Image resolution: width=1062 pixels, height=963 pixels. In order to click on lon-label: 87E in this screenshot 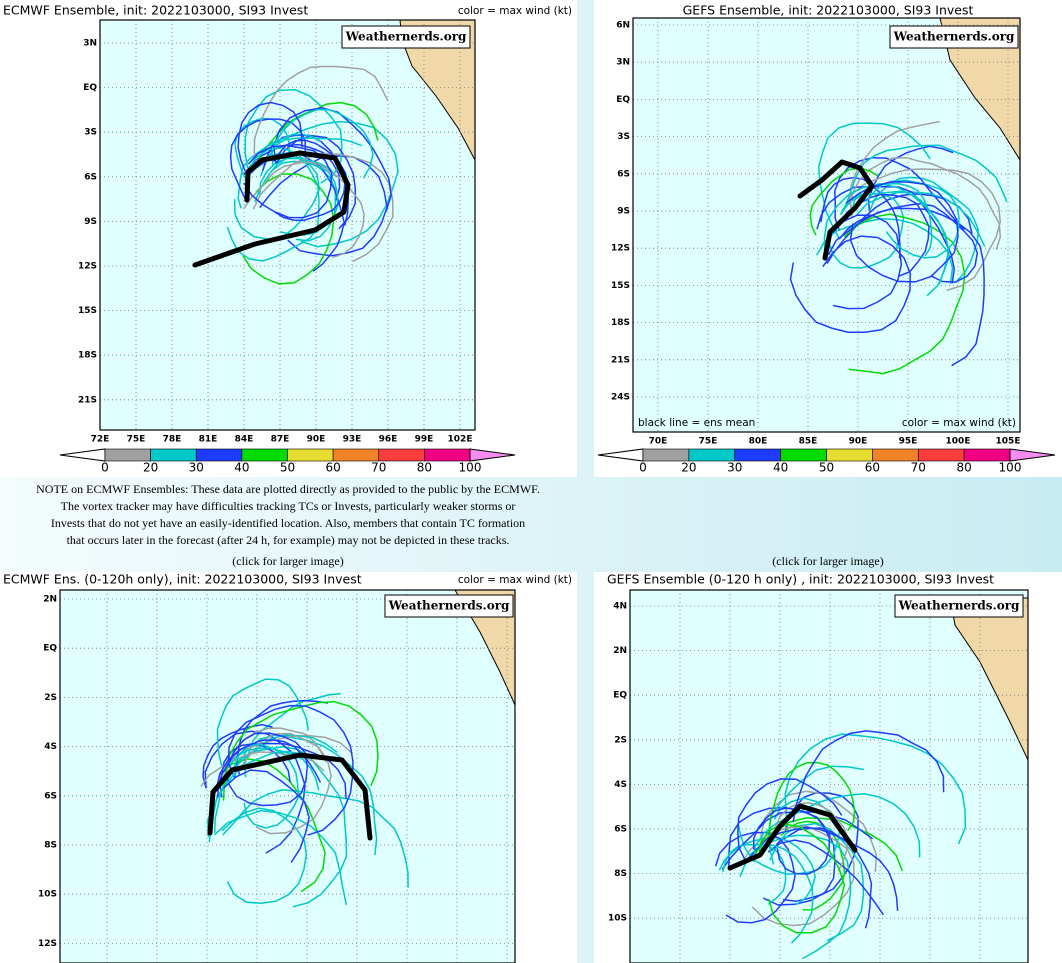, I will do `click(280, 440)`.